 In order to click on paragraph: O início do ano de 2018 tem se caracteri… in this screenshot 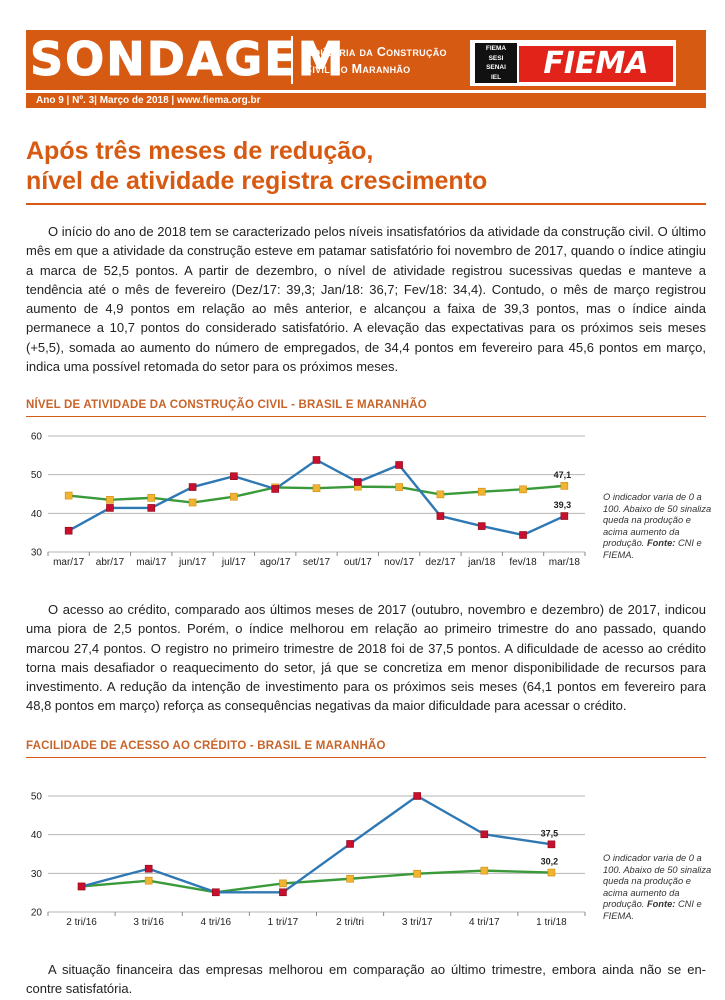, I will do `click(366, 299)`.